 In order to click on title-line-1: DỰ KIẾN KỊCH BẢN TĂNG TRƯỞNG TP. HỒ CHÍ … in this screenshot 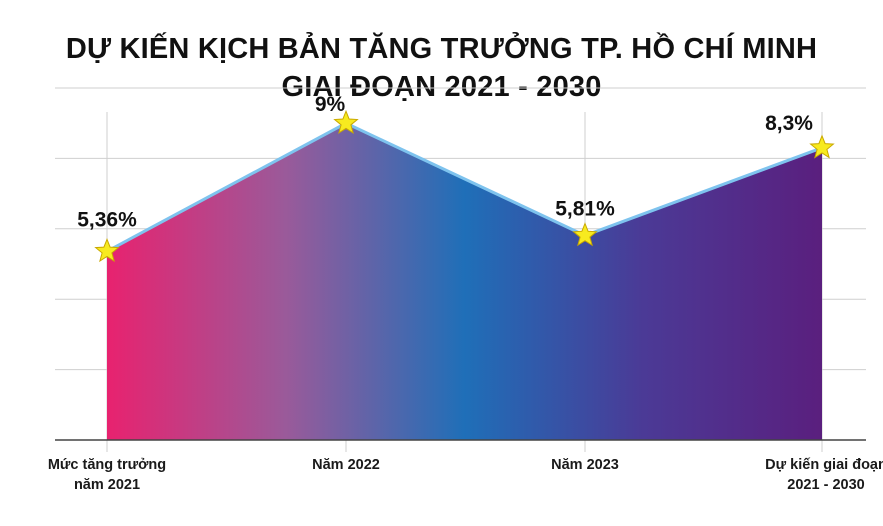, I will do `click(441, 49)`.